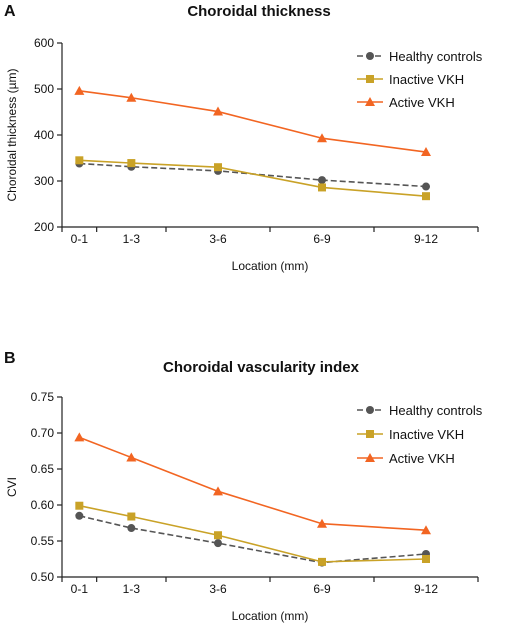 The width and height of the screenshot is (510, 632). Describe the element at coordinates (10, 358) in the screenshot. I see `chart-b-panel-letter: B` at that location.